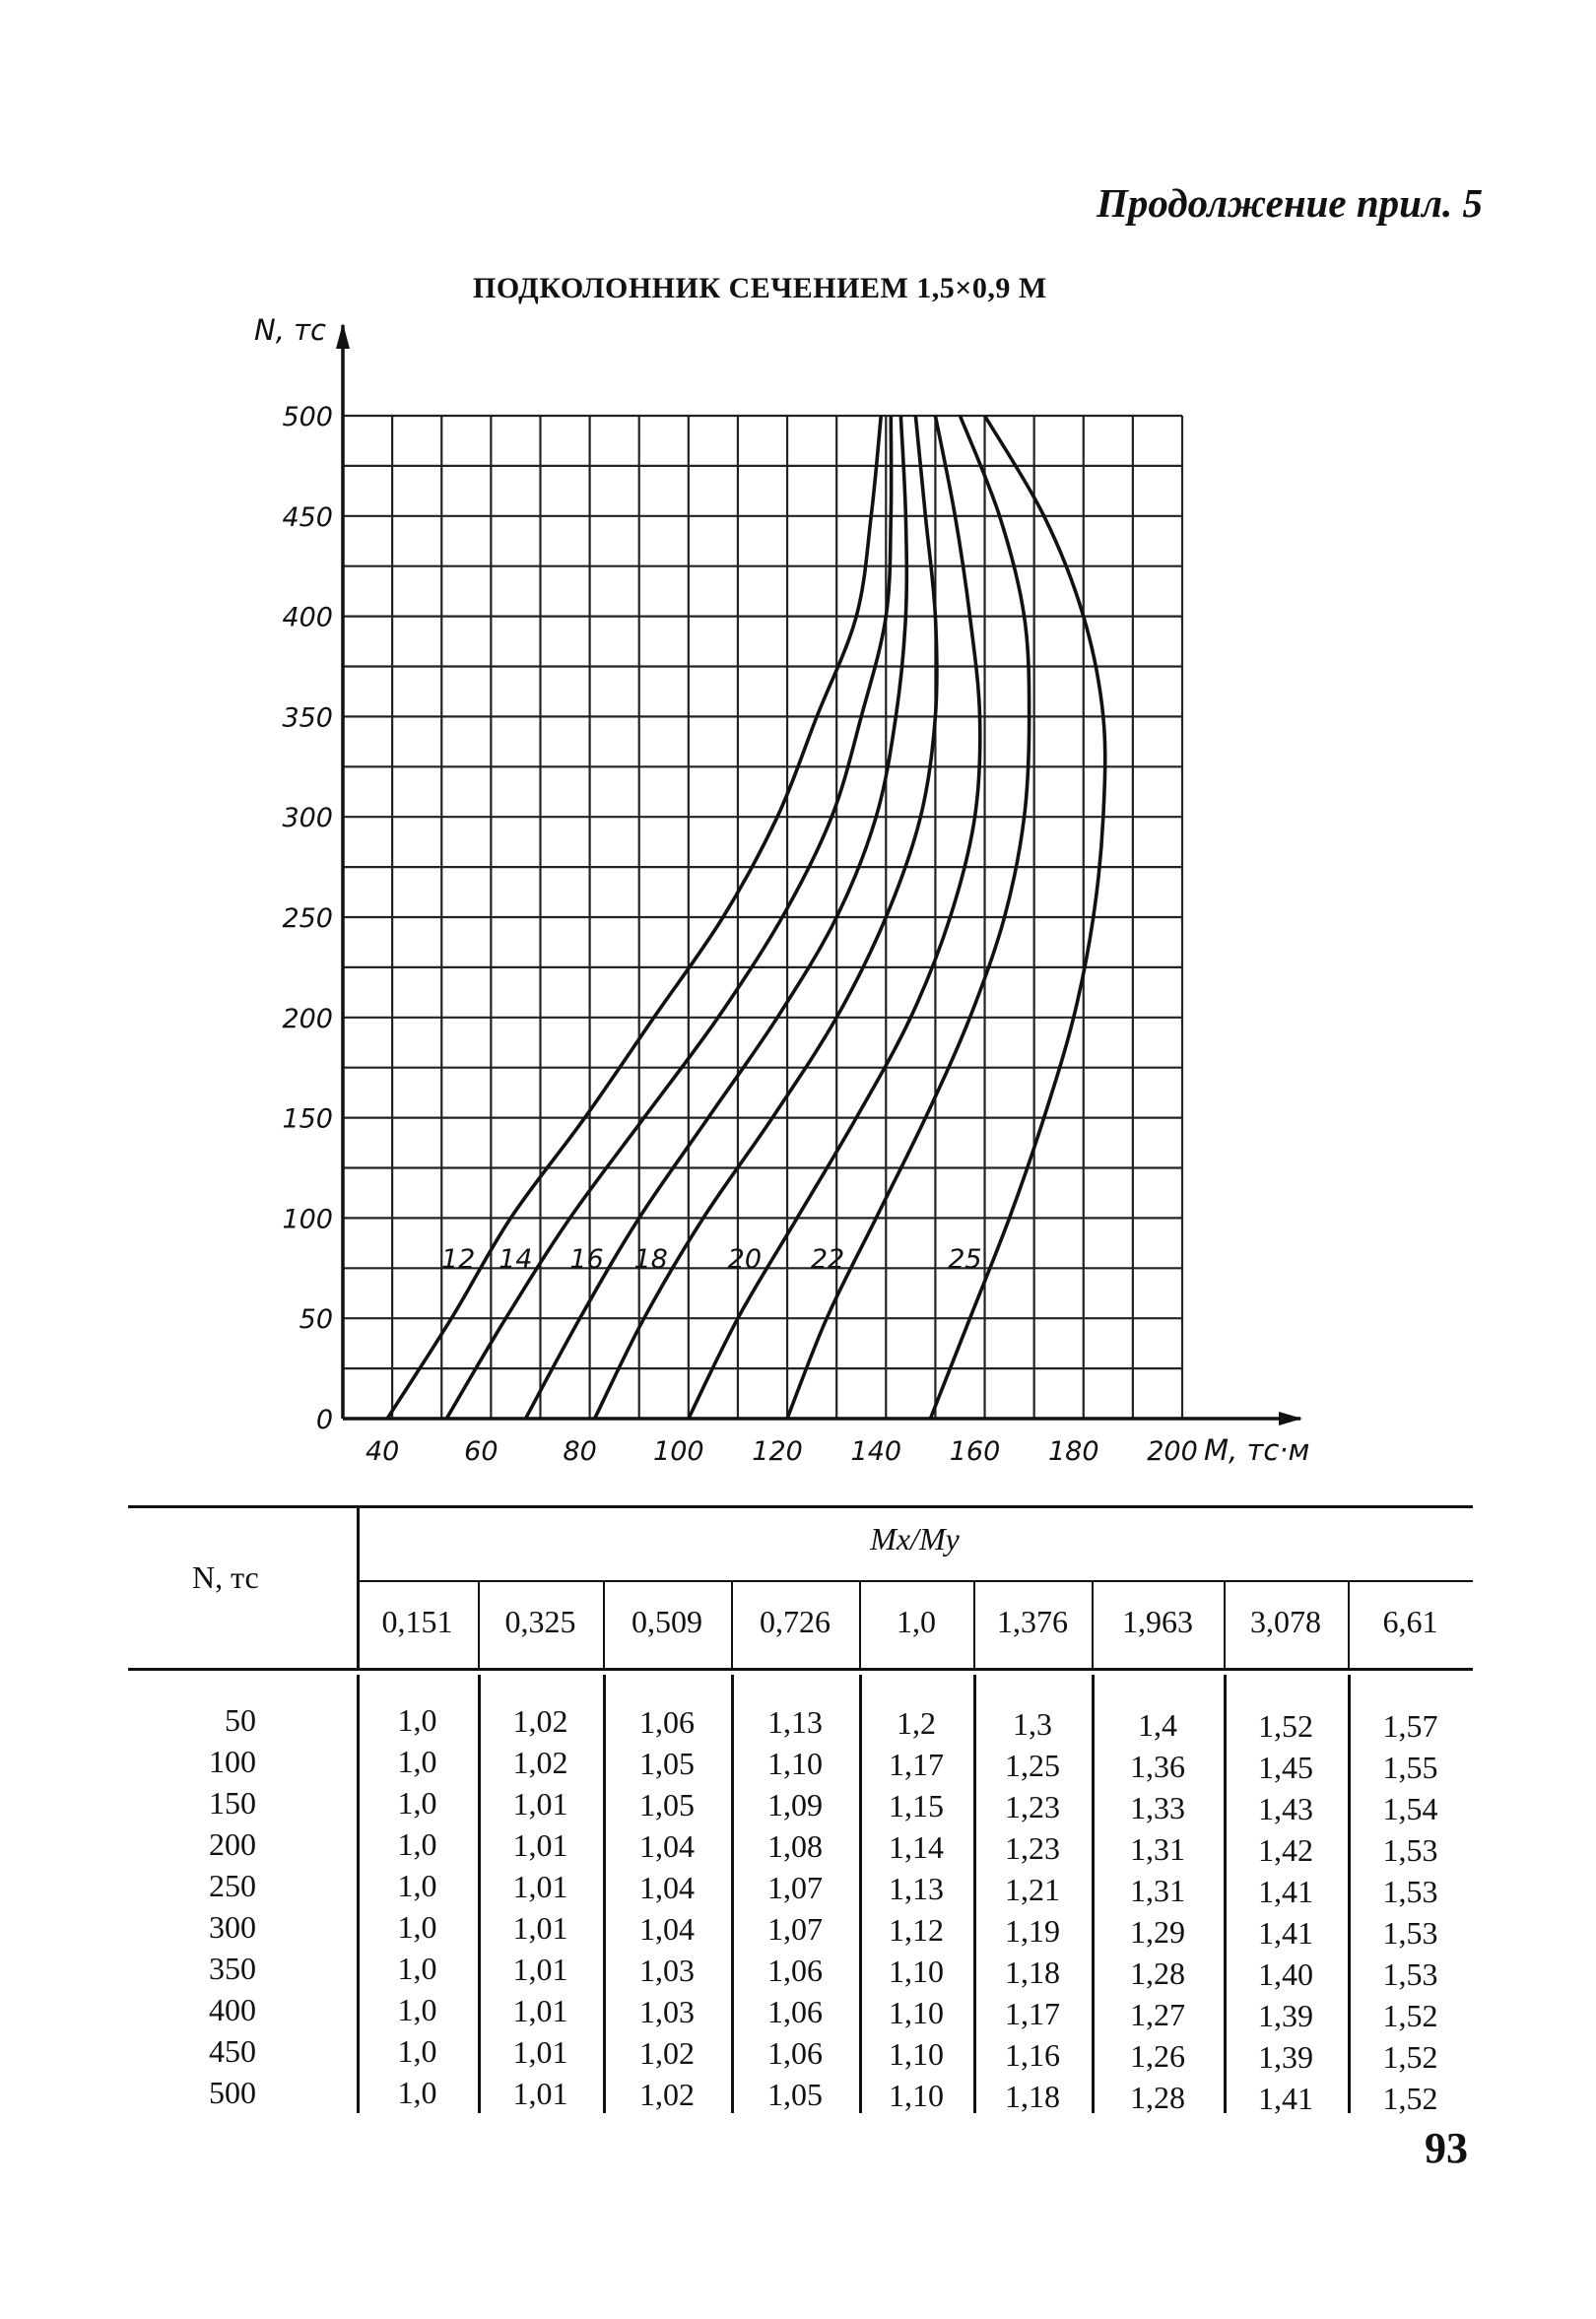 Image resolution: width=1596 pixels, height=2319 pixels. What do you see at coordinates (964, 1259) in the screenshot?
I see `curve-label-25: 25` at bounding box center [964, 1259].